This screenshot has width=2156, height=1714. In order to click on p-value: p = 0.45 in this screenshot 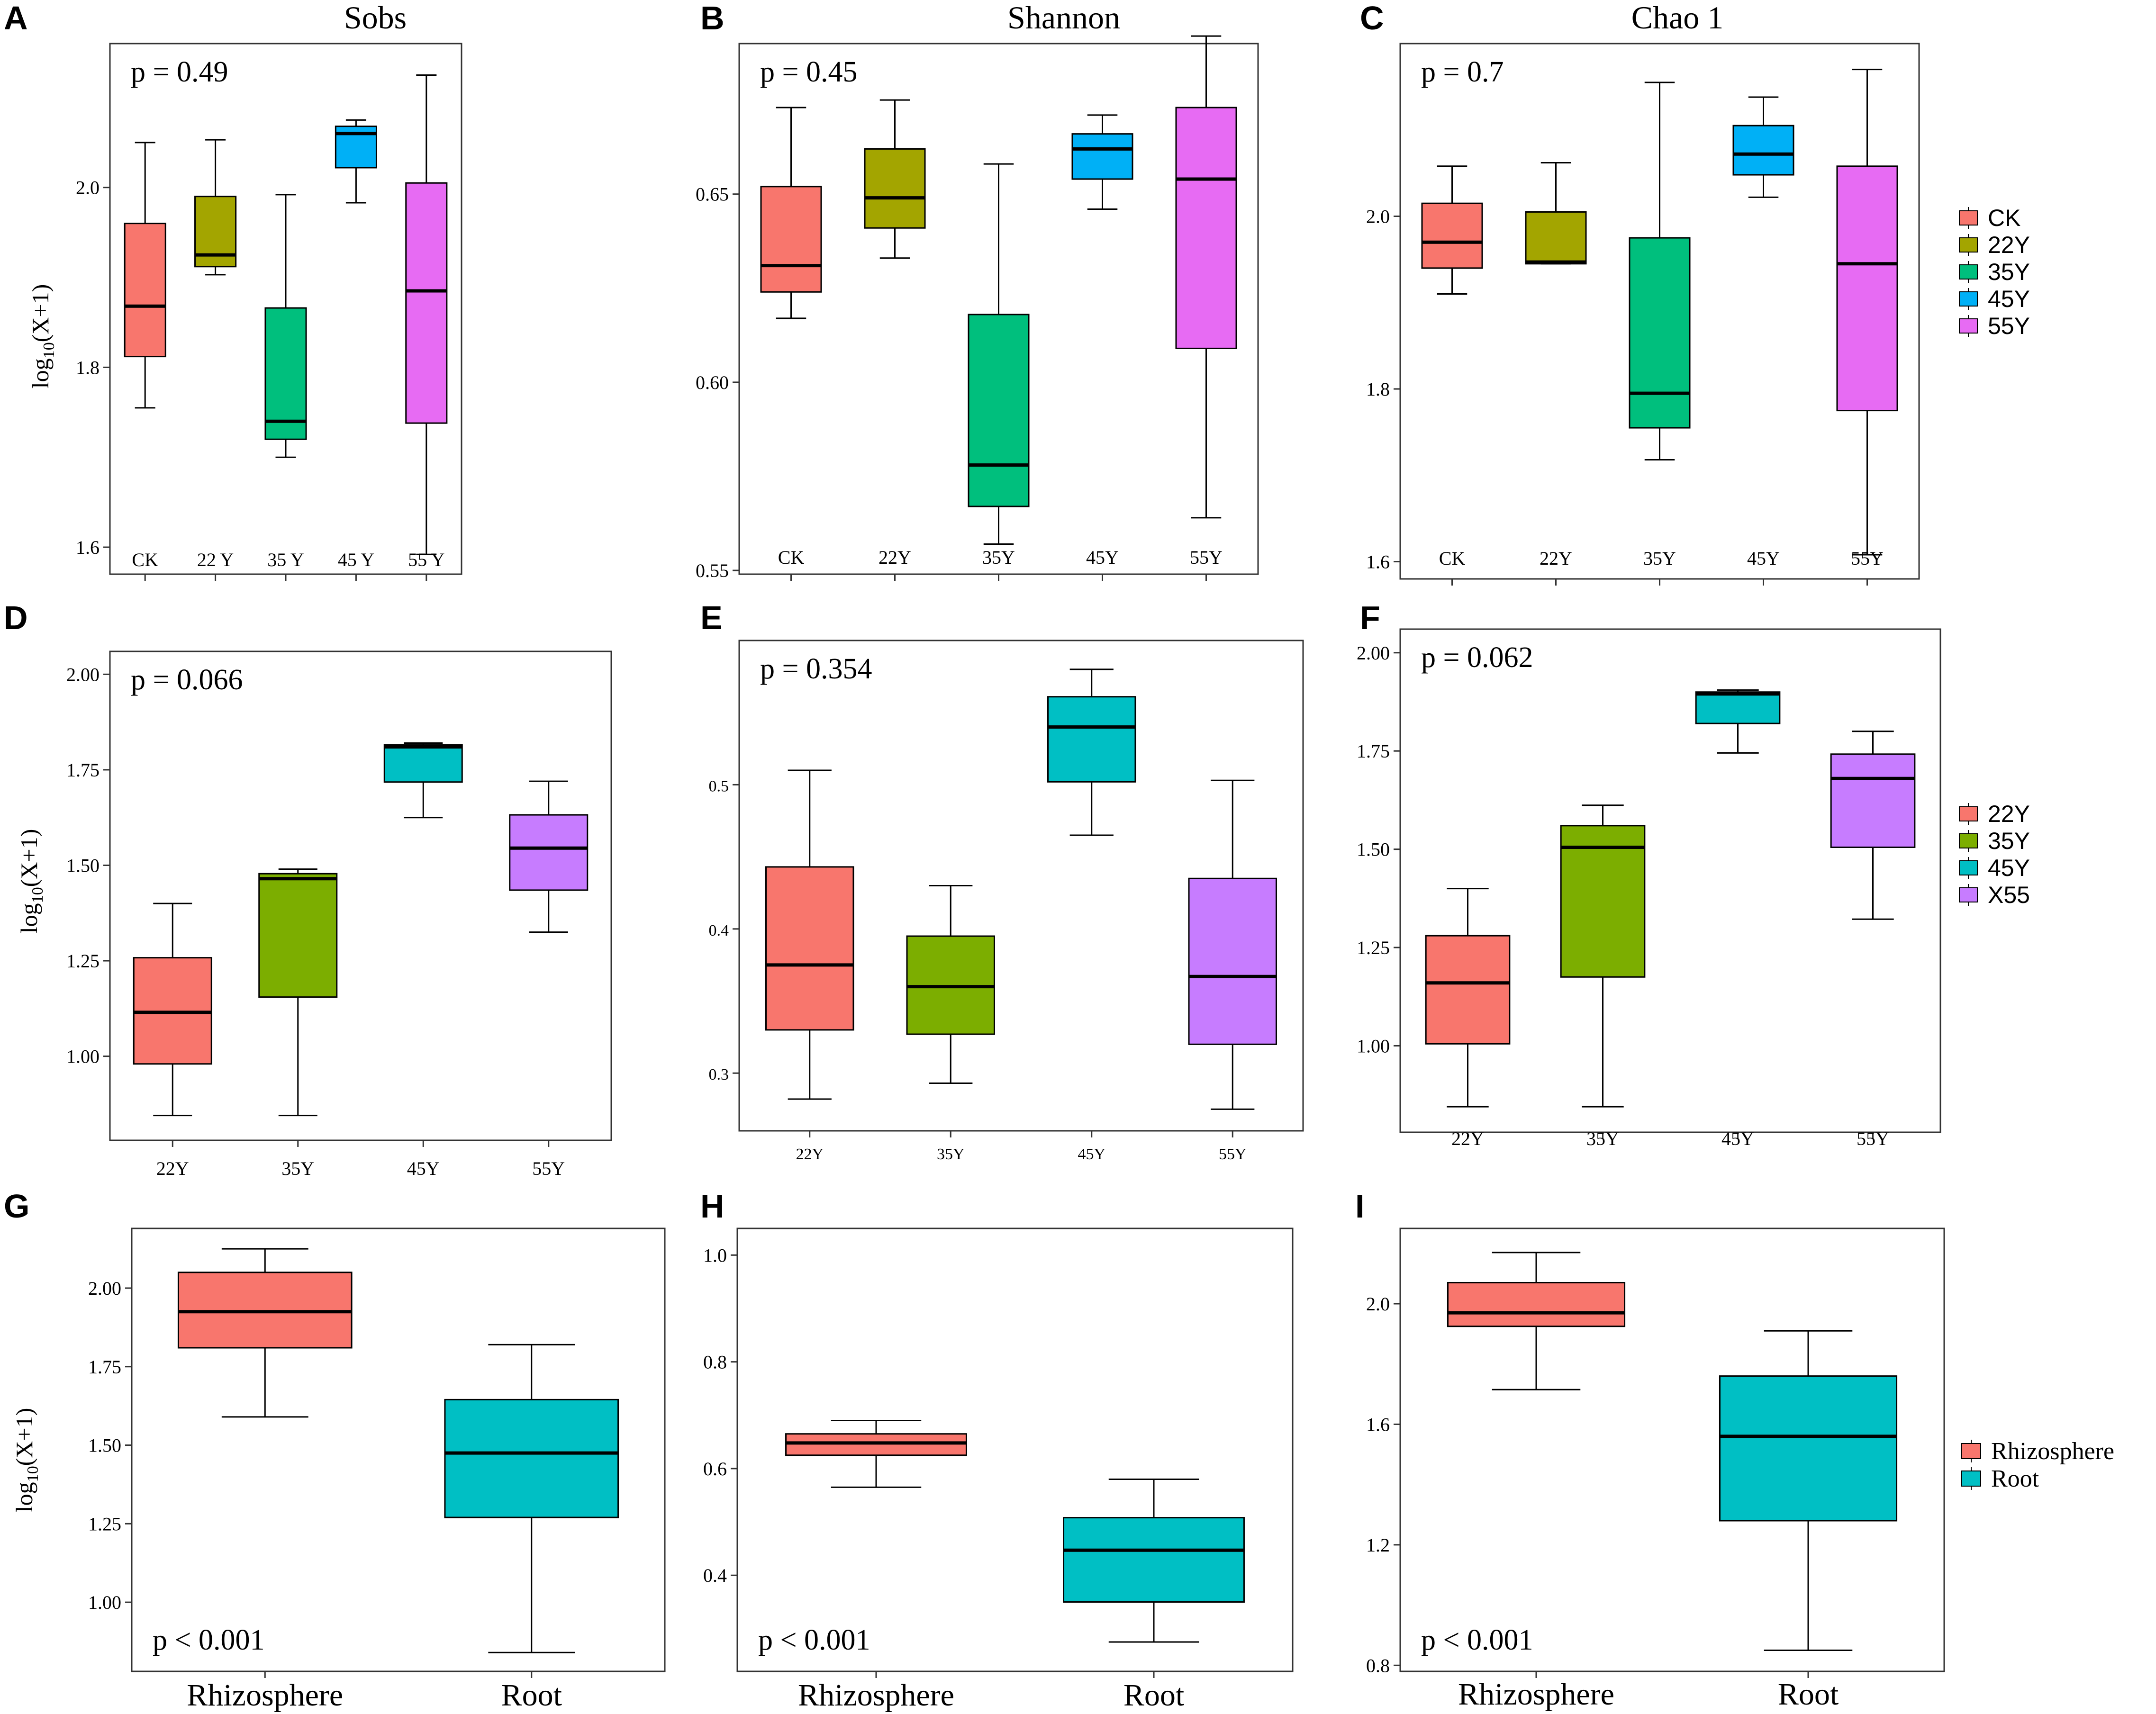, I will do `click(808, 72)`.